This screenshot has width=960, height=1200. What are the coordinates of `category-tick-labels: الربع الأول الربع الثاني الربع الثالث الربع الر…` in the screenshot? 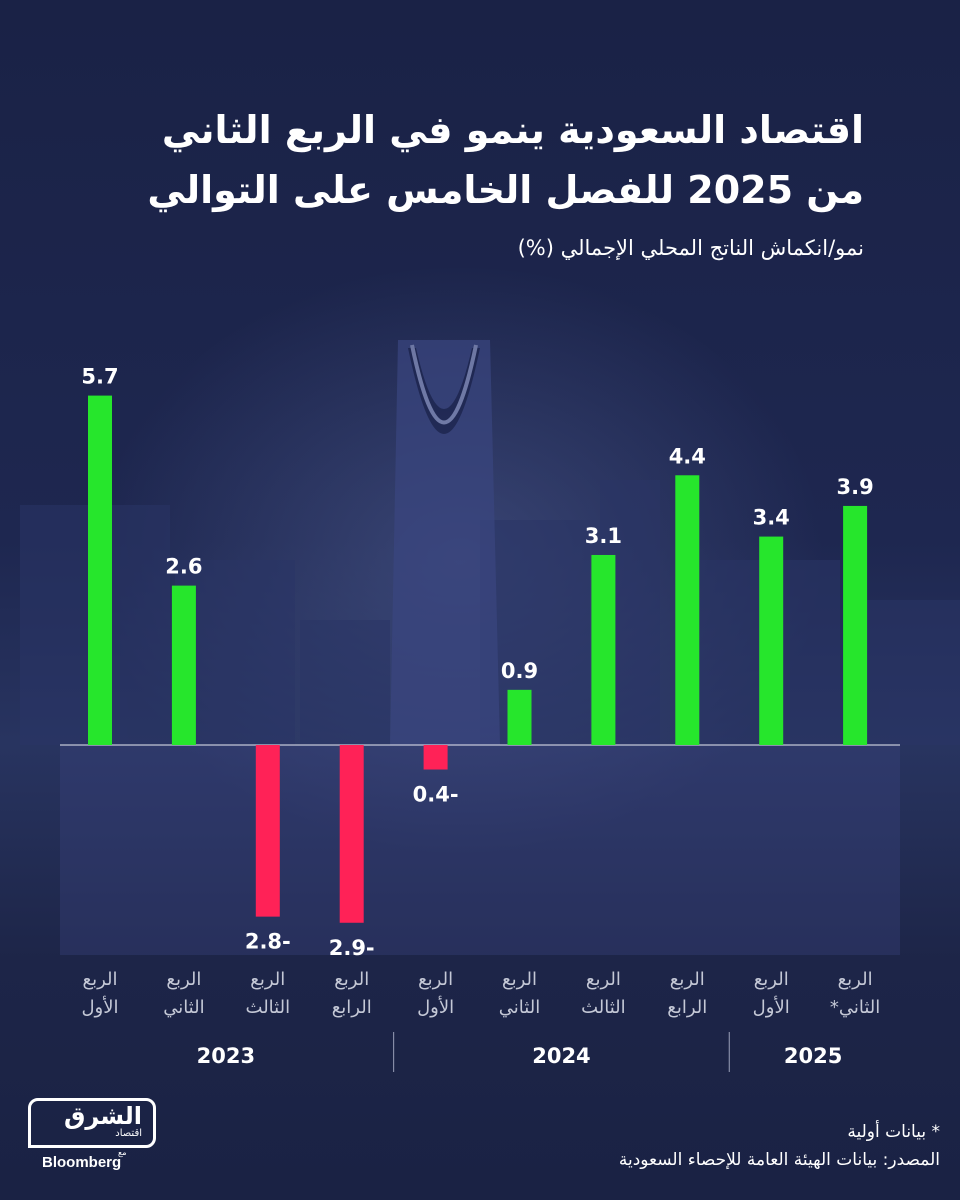 It's located at (480, 993).